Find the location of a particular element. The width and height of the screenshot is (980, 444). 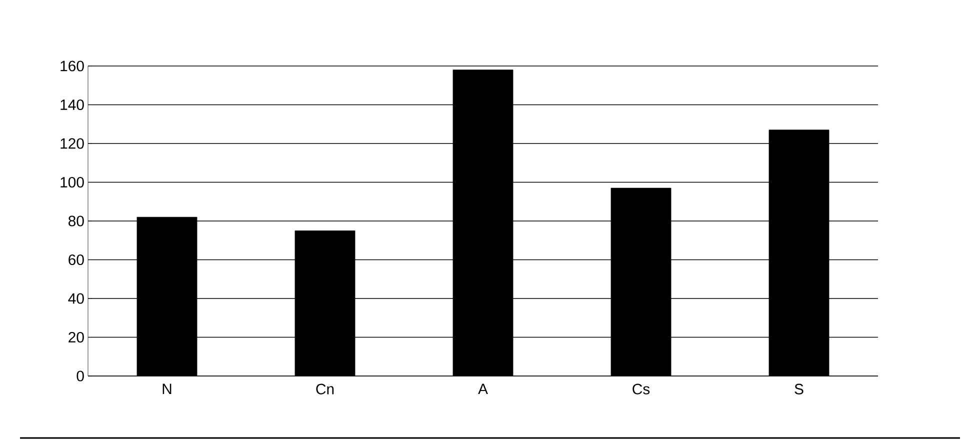

y-tick-label: 160 is located at coordinates (72, 66).